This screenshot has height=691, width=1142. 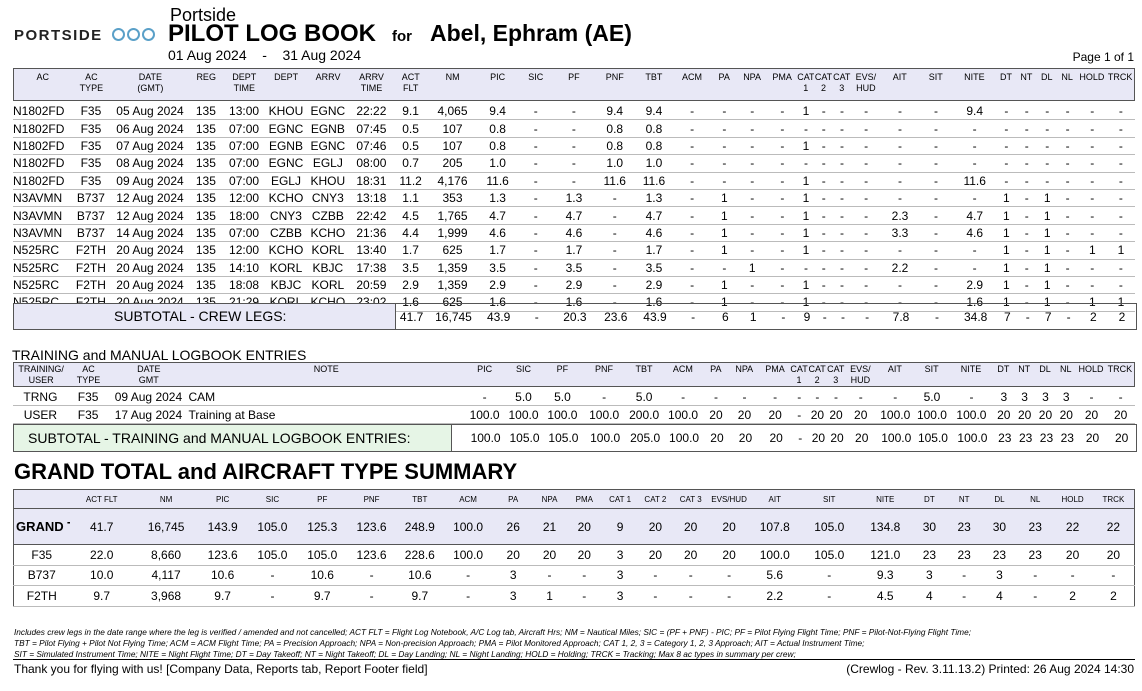 What do you see at coordinates (272, 499) in the screenshot?
I see `col-header-sic: SIC` at bounding box center [272, 499].